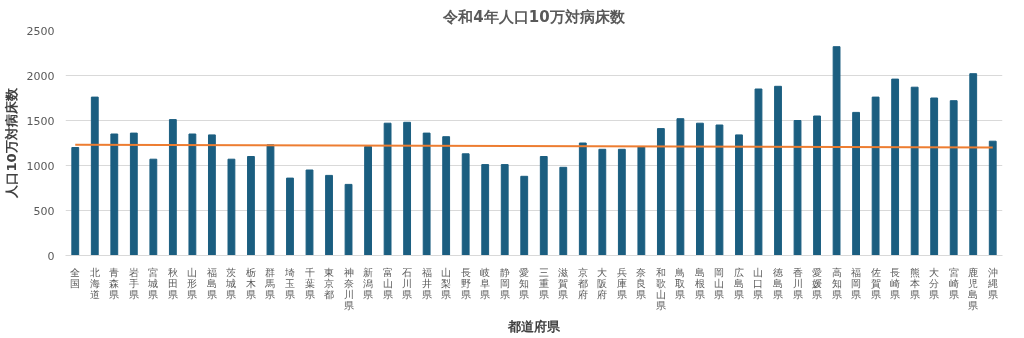 The image size is (1024, 338). What do you see at coordinates (680, 283) in the screenshot?
I see `x-tick-label: 鳥取県` at bounding box center [680, 283].